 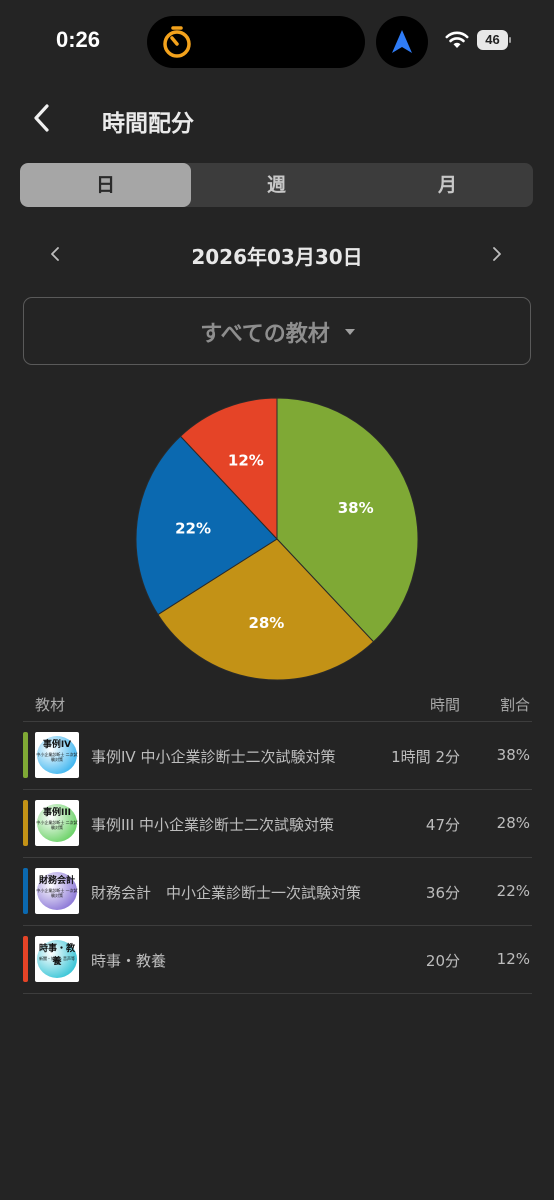 What do you see at coordinates (148, 124) in the screenshot?
I see `page-title: 時間配分` at bounding box center [148, 124].